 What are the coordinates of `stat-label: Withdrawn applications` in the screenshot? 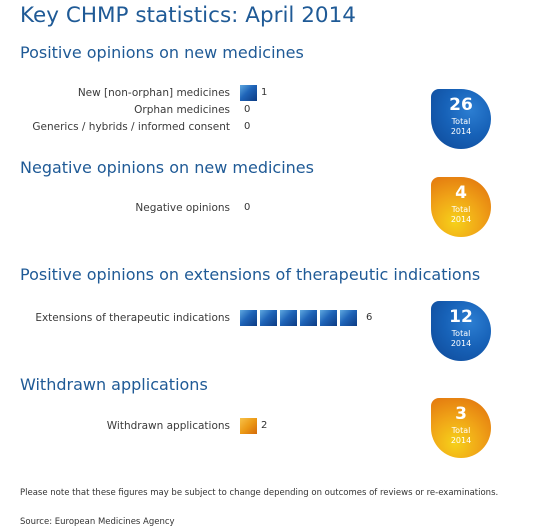 It's located at (168, 426).